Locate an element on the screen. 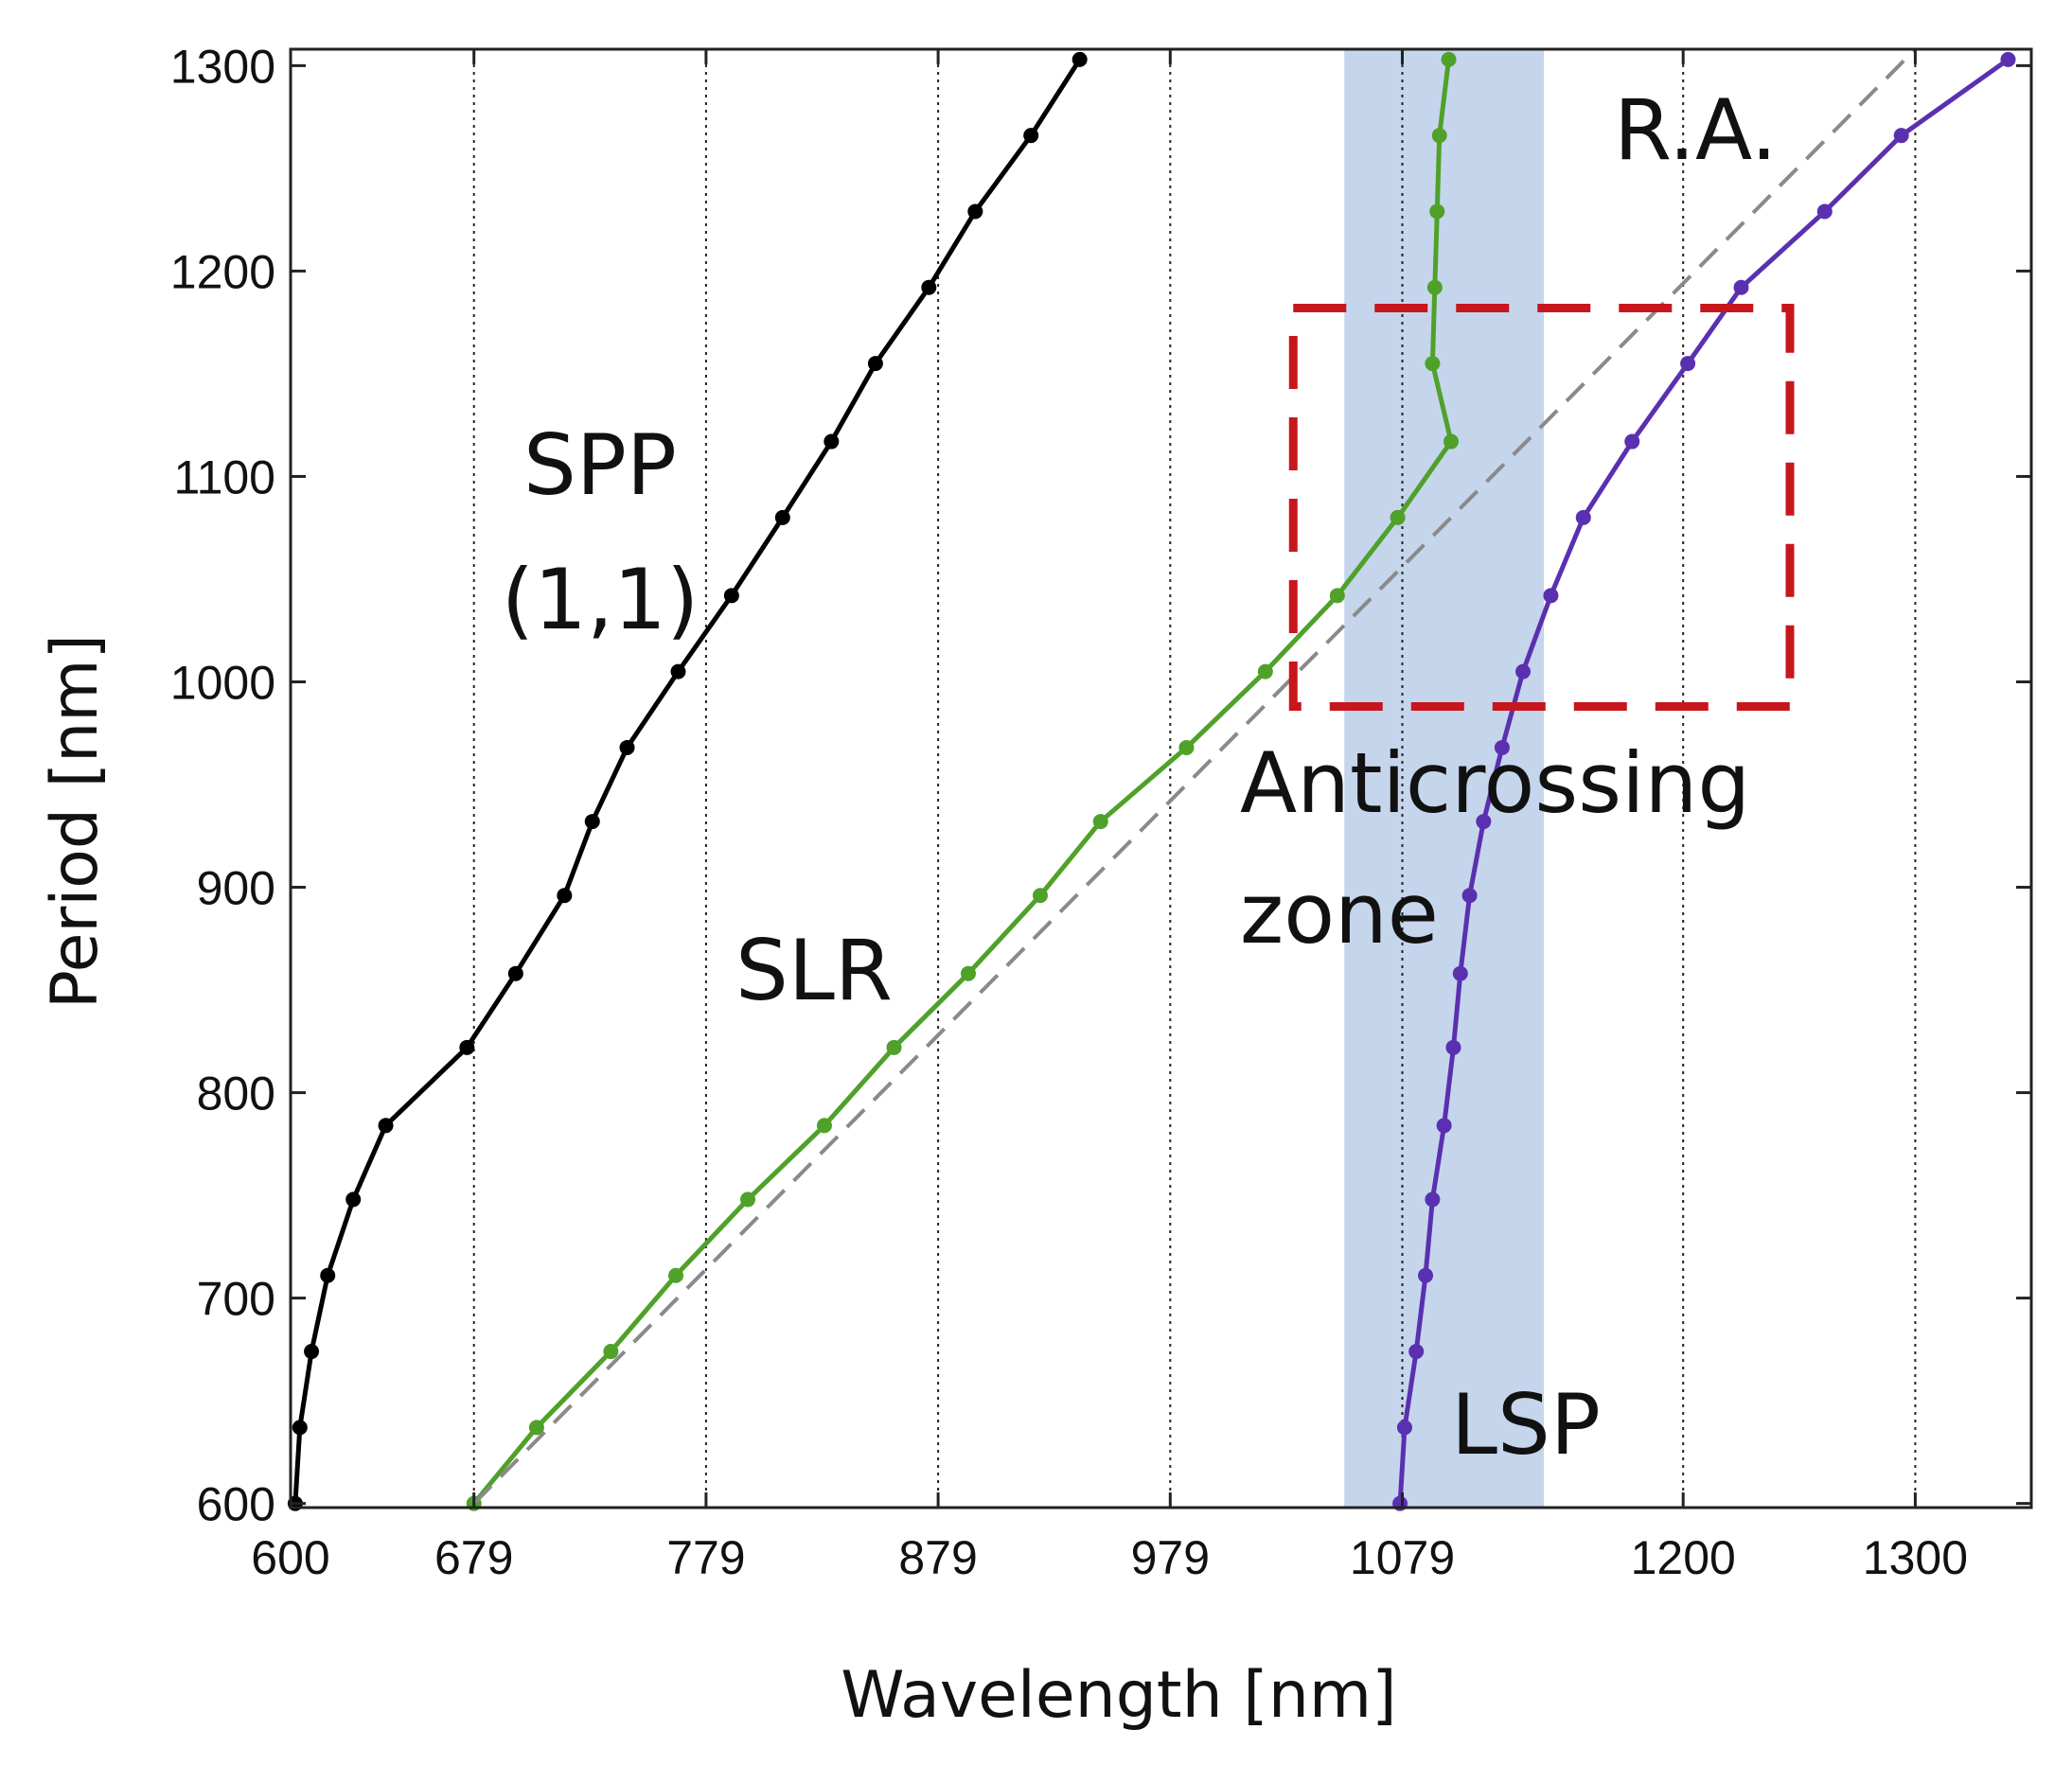 This screenshot has height=1765, width=2072. x-tick-label-979: 979 is located at coordinates (1170, 1557).